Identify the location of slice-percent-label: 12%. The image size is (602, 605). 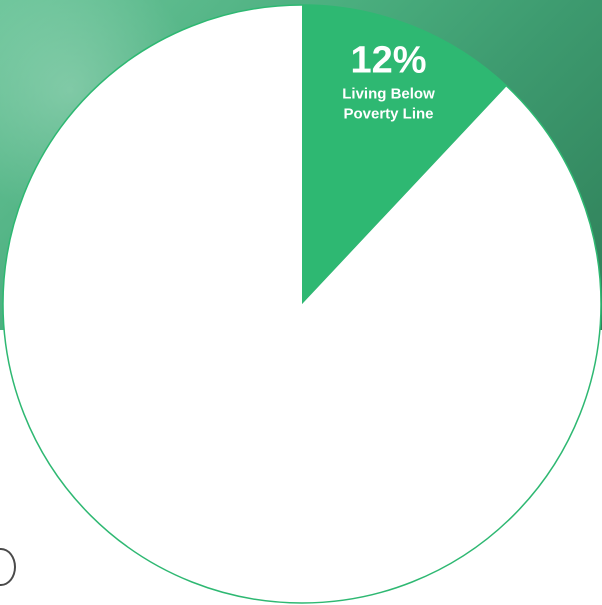
(388, 61).